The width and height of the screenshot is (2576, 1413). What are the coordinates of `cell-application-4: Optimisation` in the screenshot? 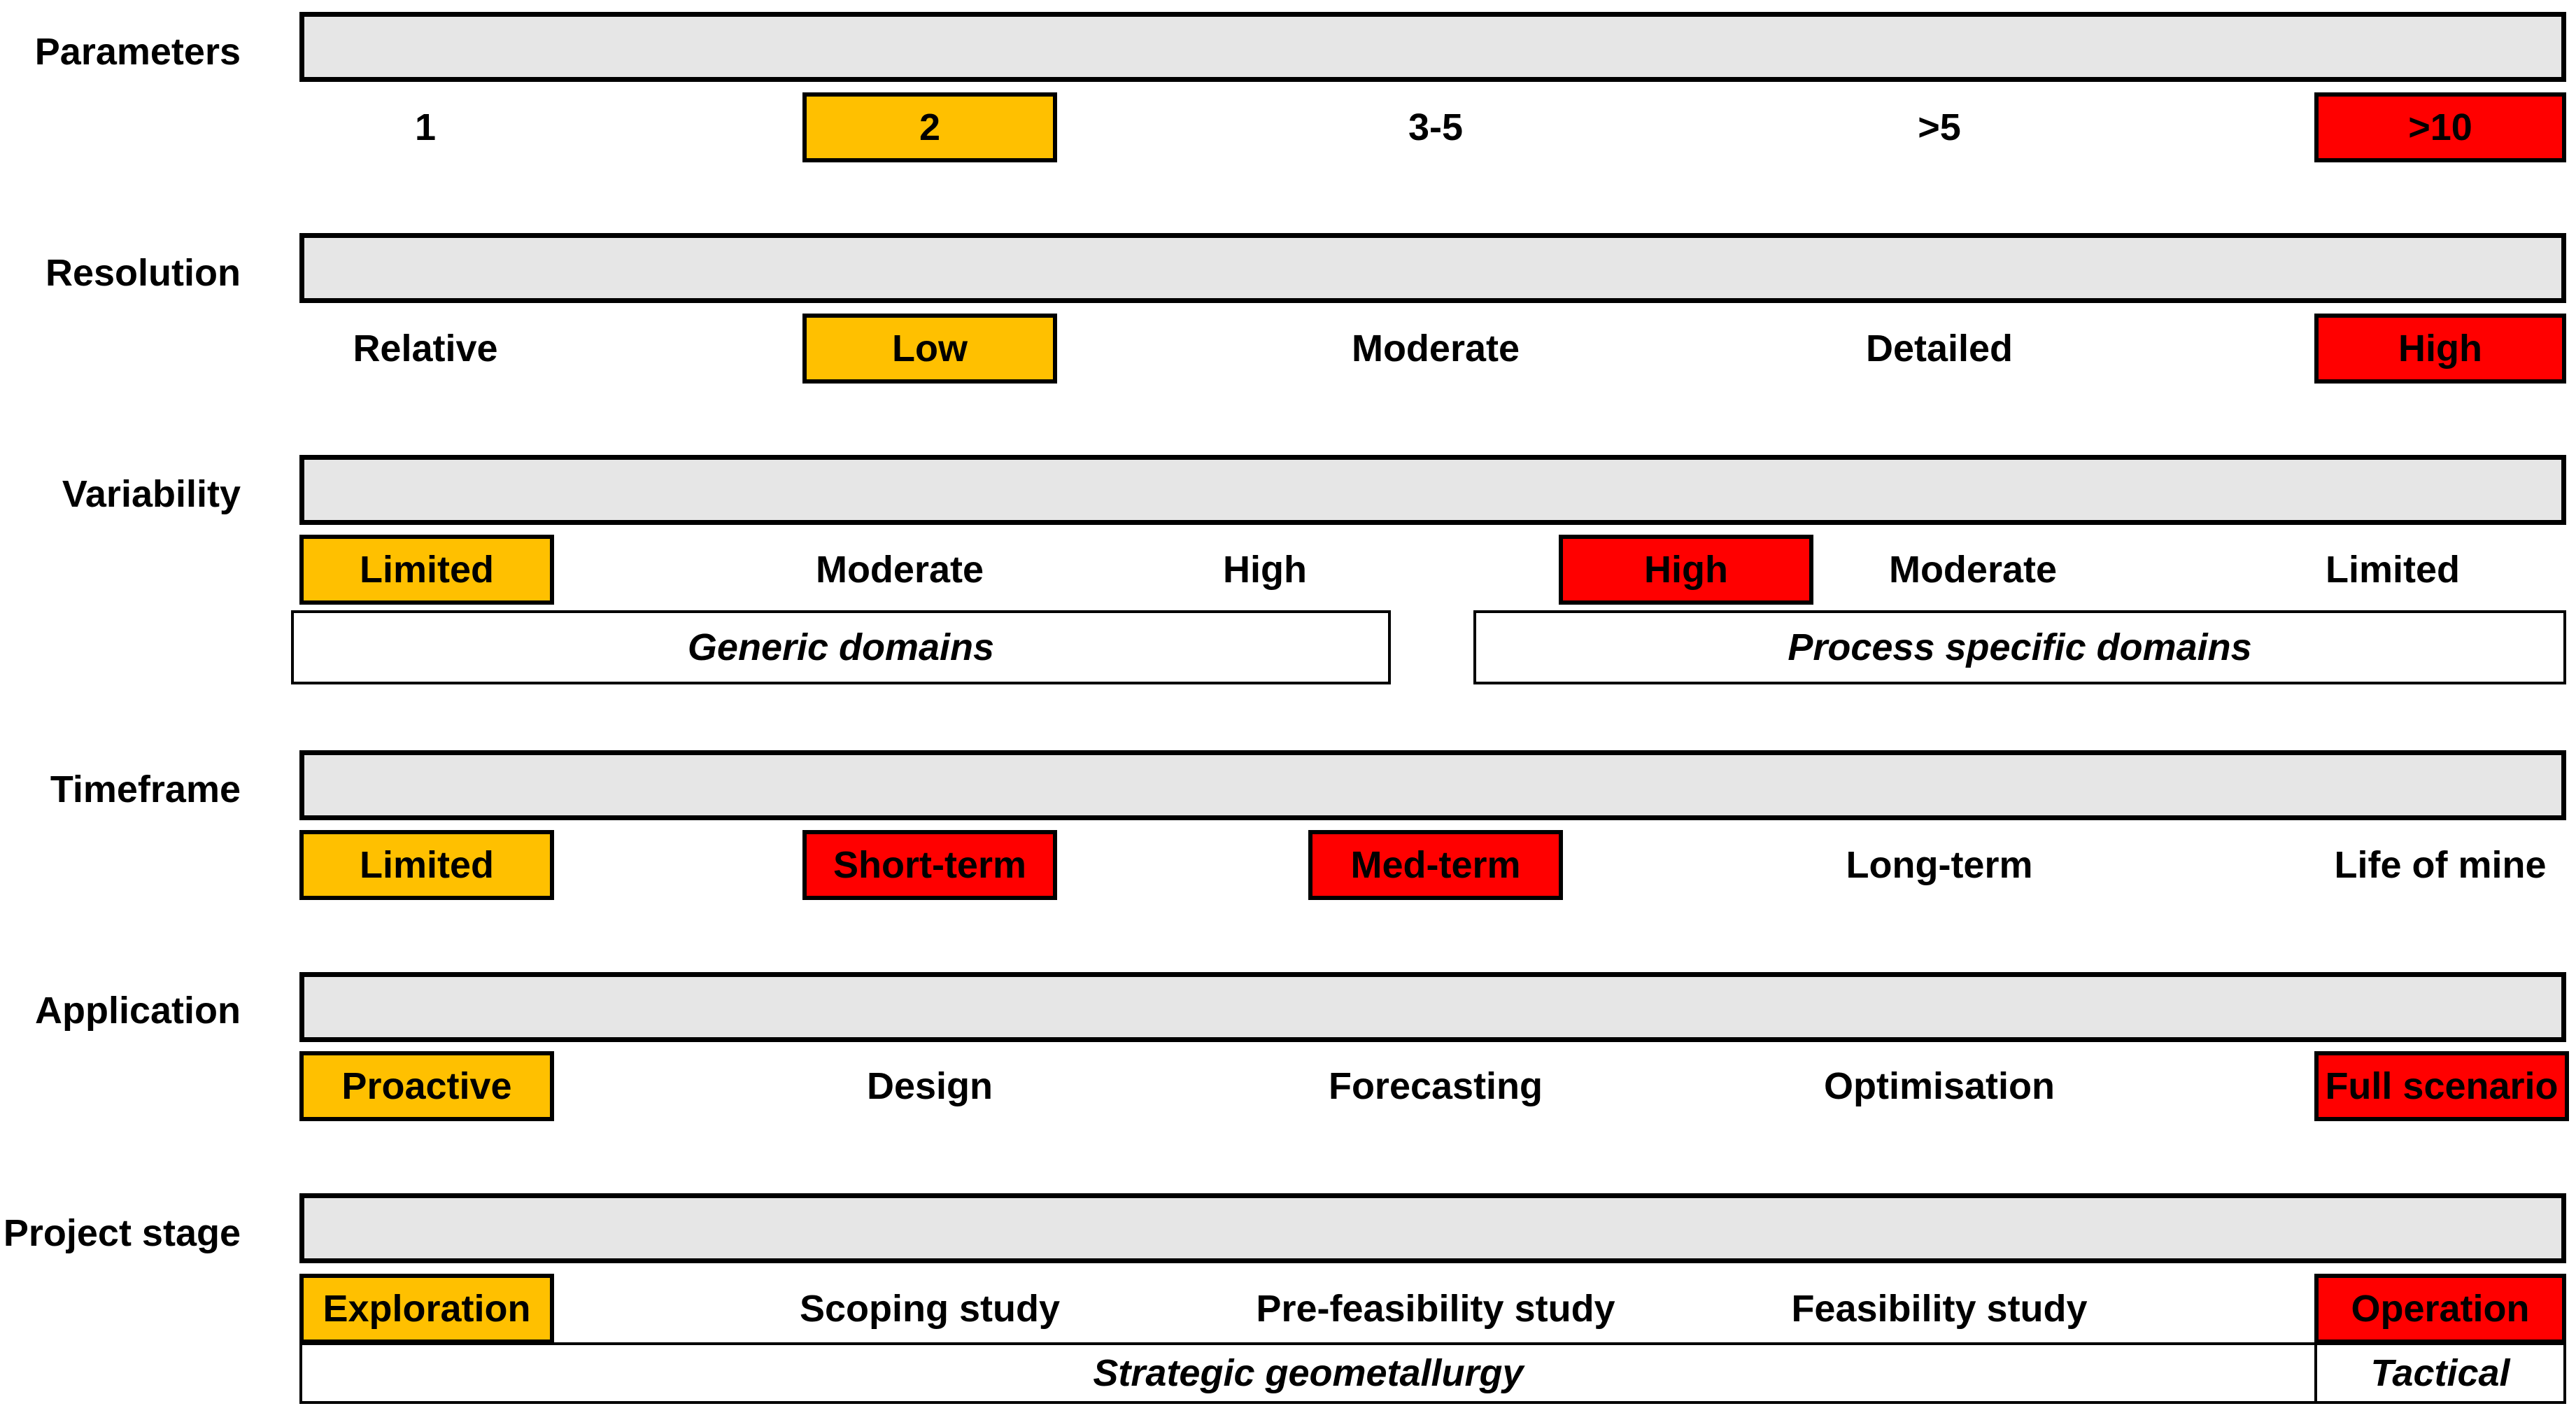 It's located at (1939, 1086).